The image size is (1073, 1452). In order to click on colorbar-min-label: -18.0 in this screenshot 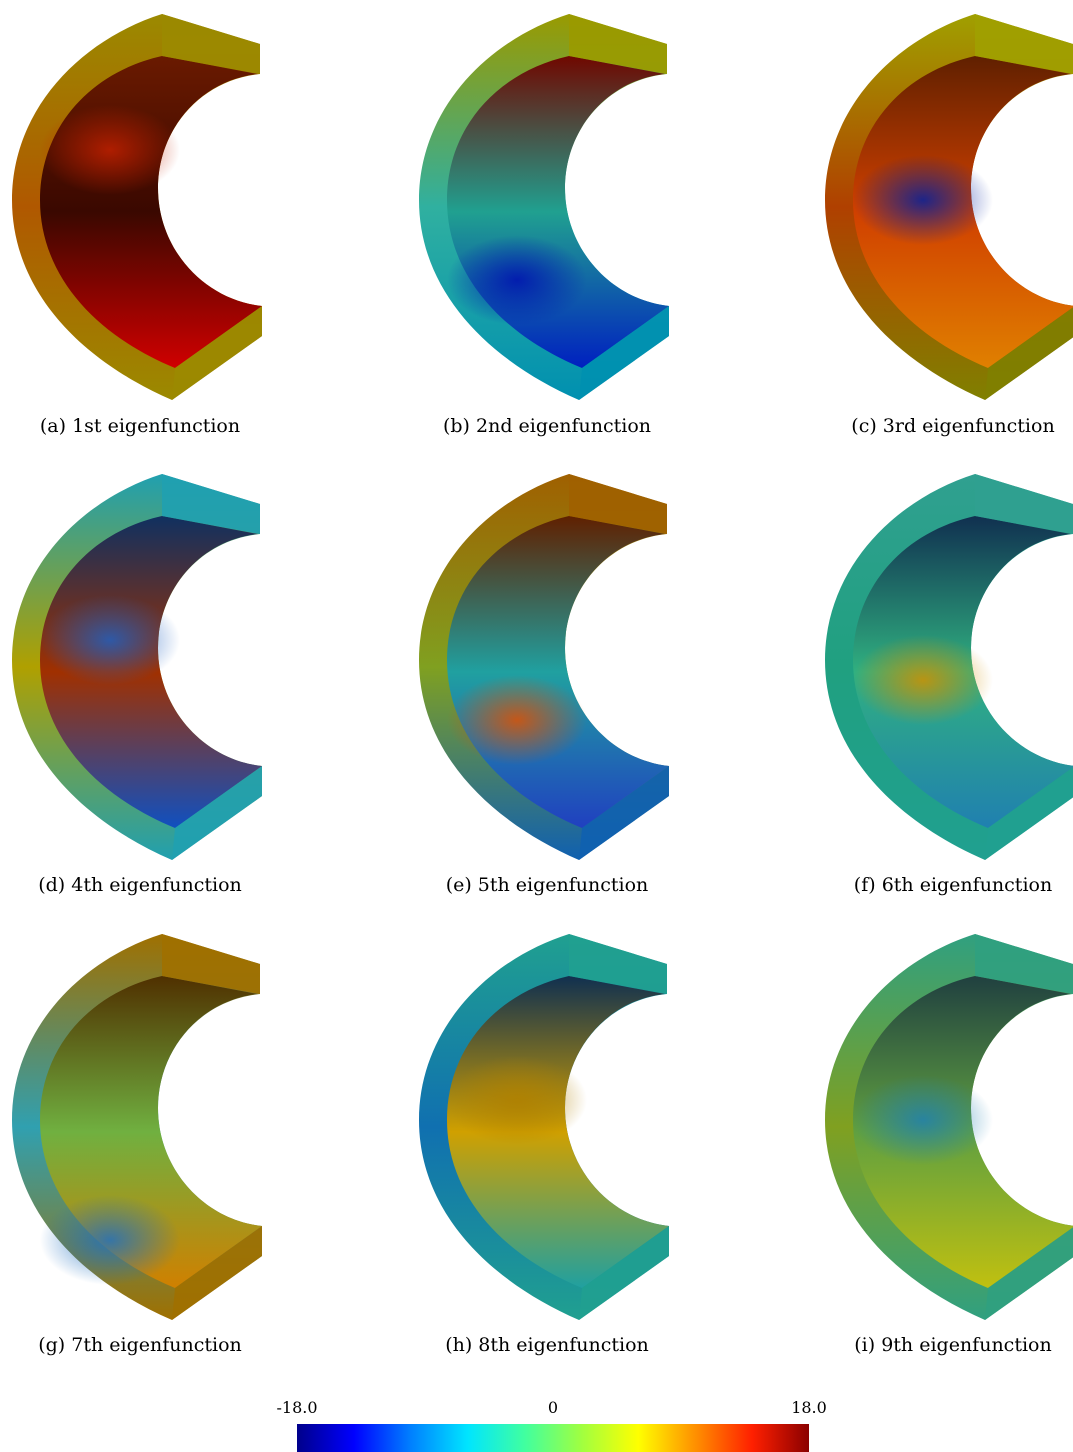, I will do `click(297, 1407)`.